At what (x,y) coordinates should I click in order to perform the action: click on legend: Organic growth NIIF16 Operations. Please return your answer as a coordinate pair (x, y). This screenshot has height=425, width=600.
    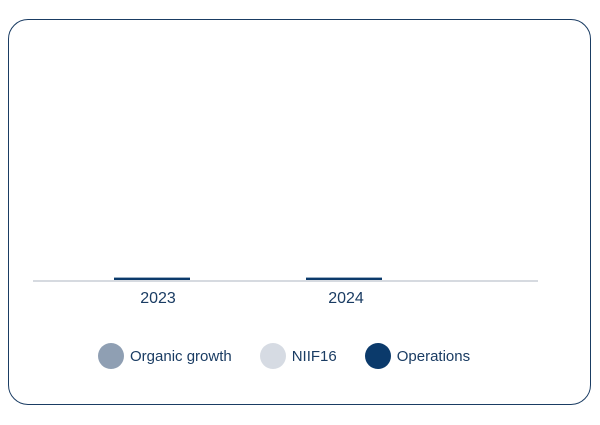
    Looking at the image, I should click on (298, 356).